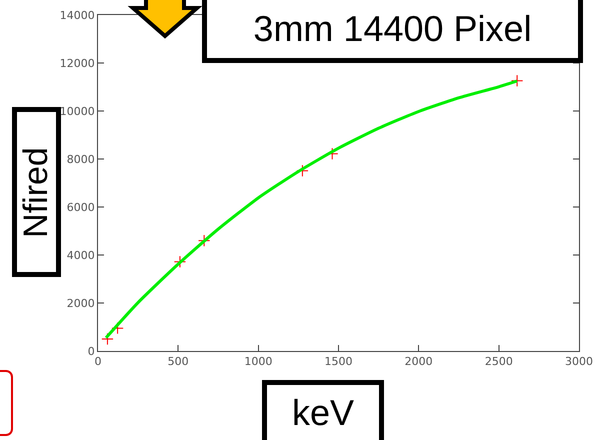  What do you see at coordinates (77, 15) in the screenshot?
I see `y-tick-label: 14000` at bounding box center [77, 15].